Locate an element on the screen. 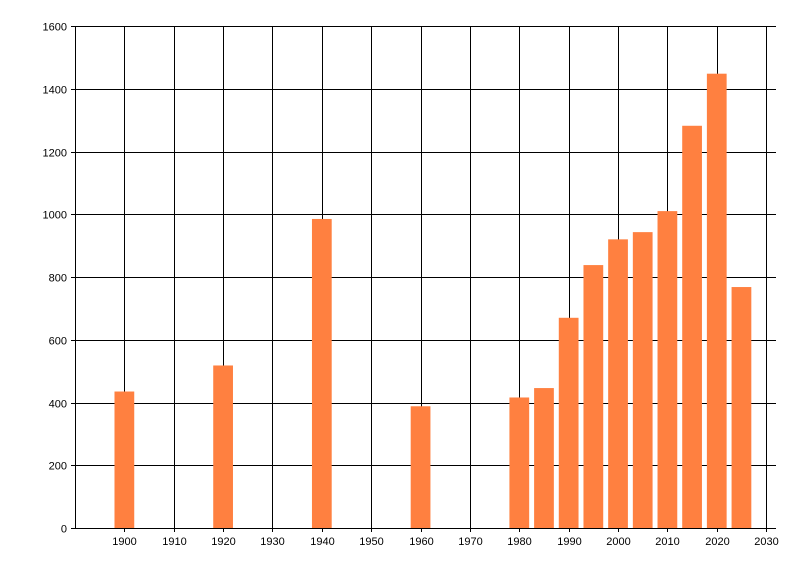 The image size is (800, 581). y-tick-label: 1600 is located at coordinates (55, 28).